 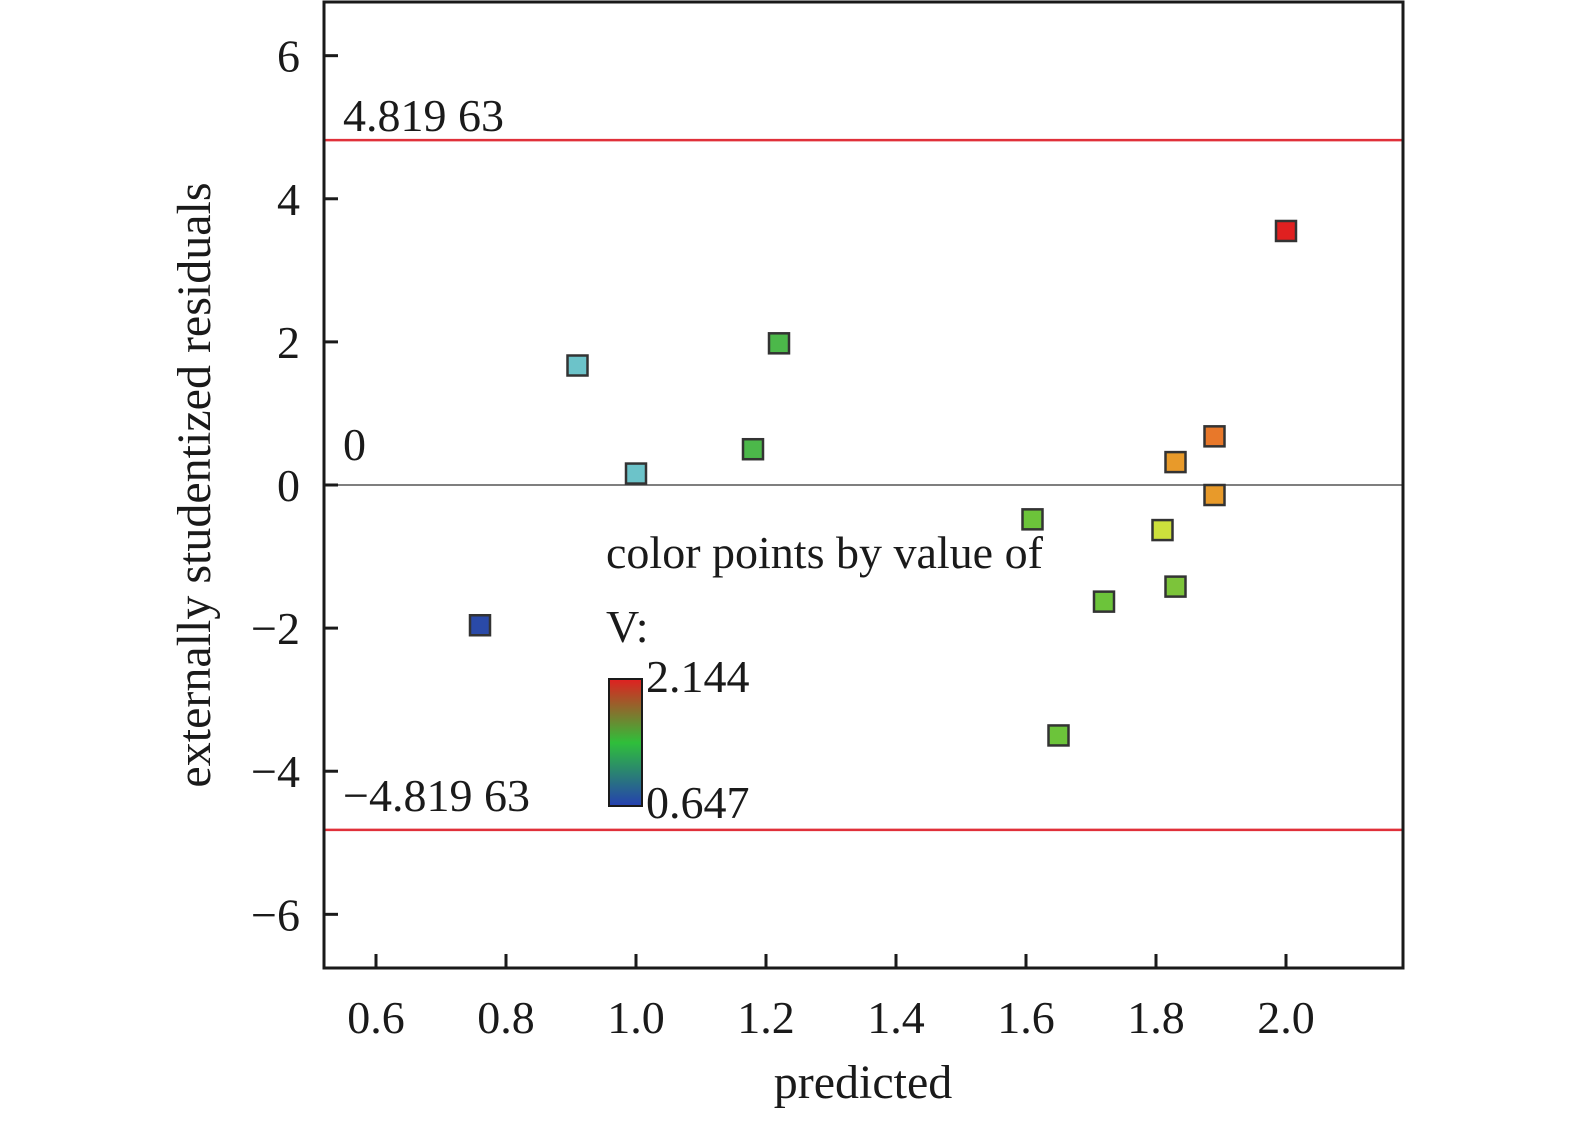 What do you see at coordinates (194, 484) in the screenshot?
I see `y-axis-title: externally studentized residuals` at bounding box center [194, 484].